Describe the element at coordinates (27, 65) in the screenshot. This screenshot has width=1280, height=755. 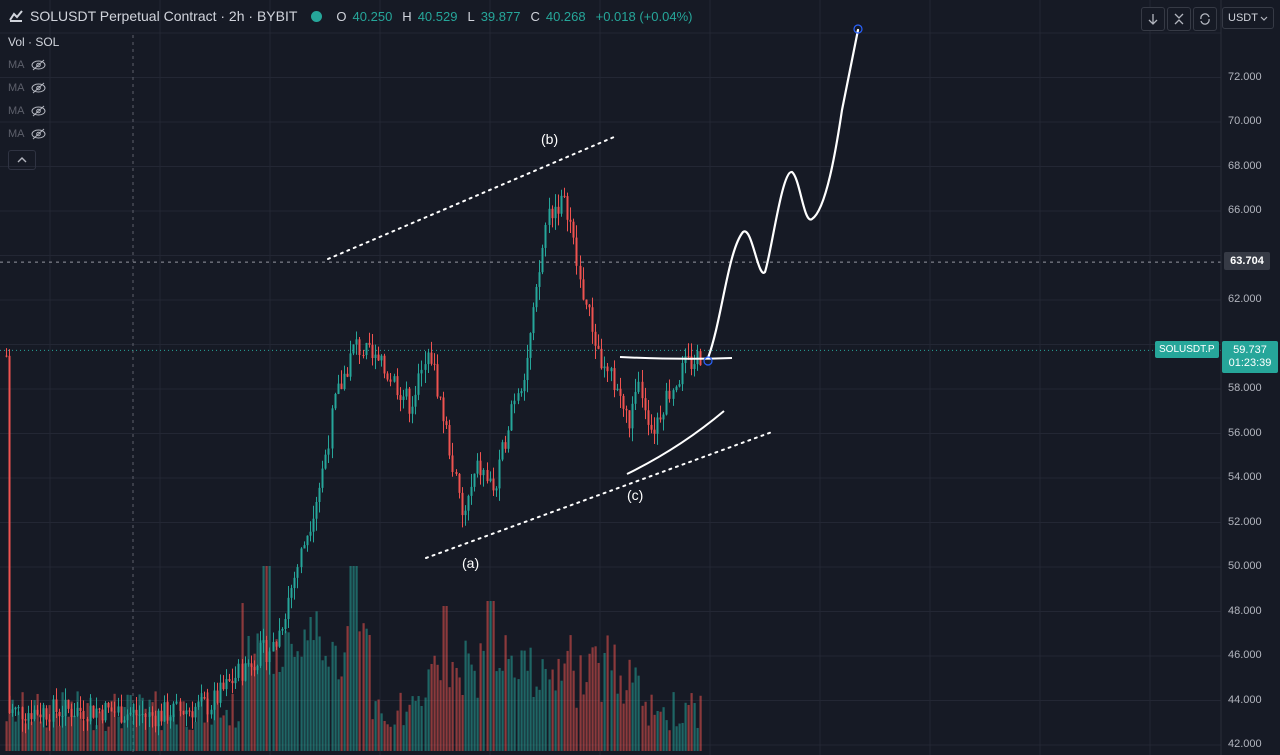
I see `ma-indicator-1: MA` at that location.